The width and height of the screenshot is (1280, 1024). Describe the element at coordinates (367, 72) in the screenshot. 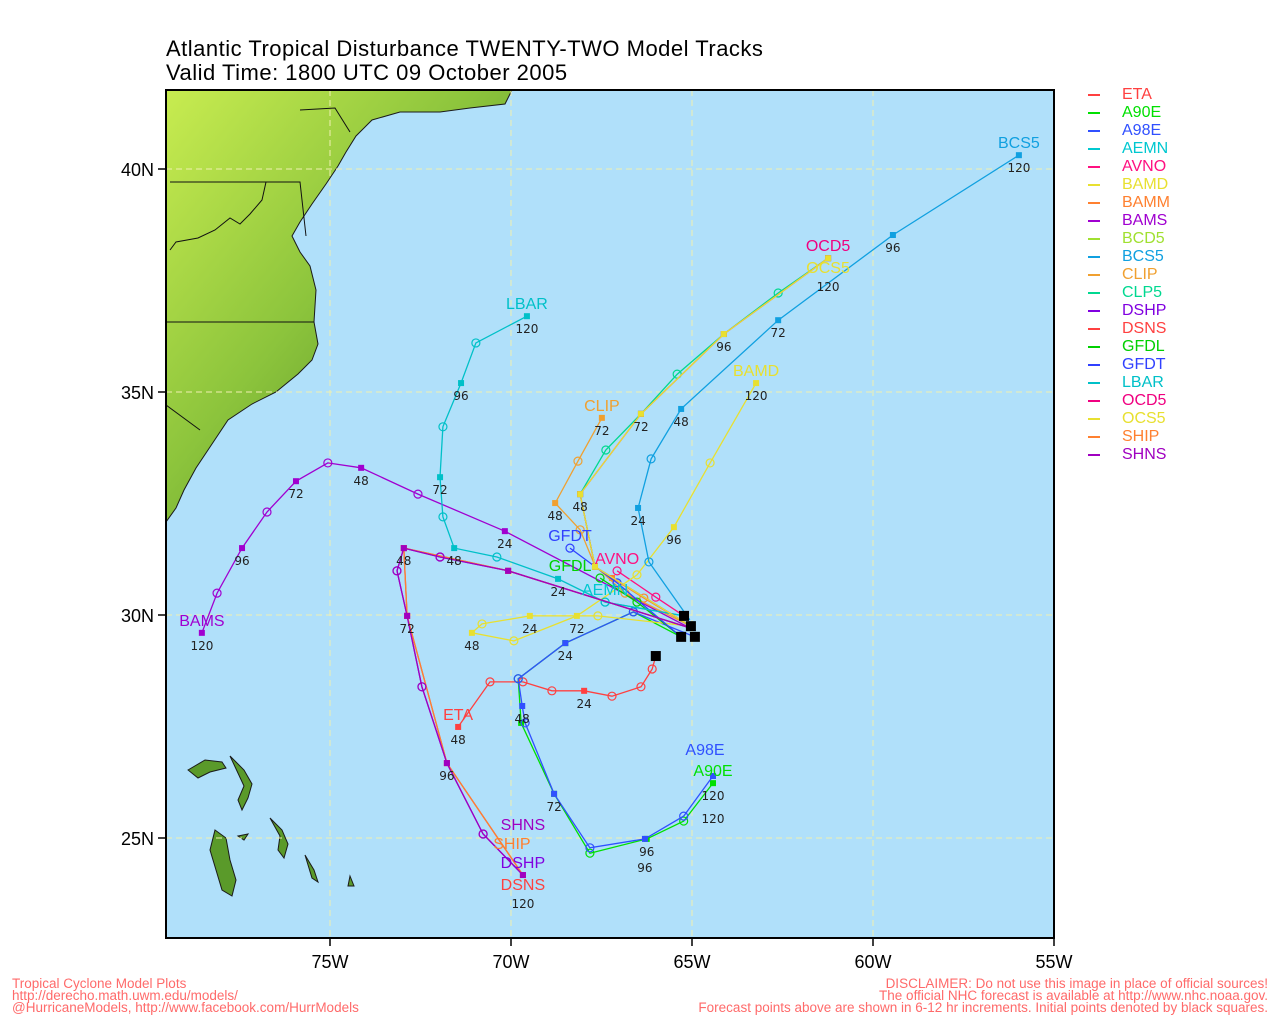

I see `valid-time: Valid Time: 1800 UTC 09 October 2005` at that location.